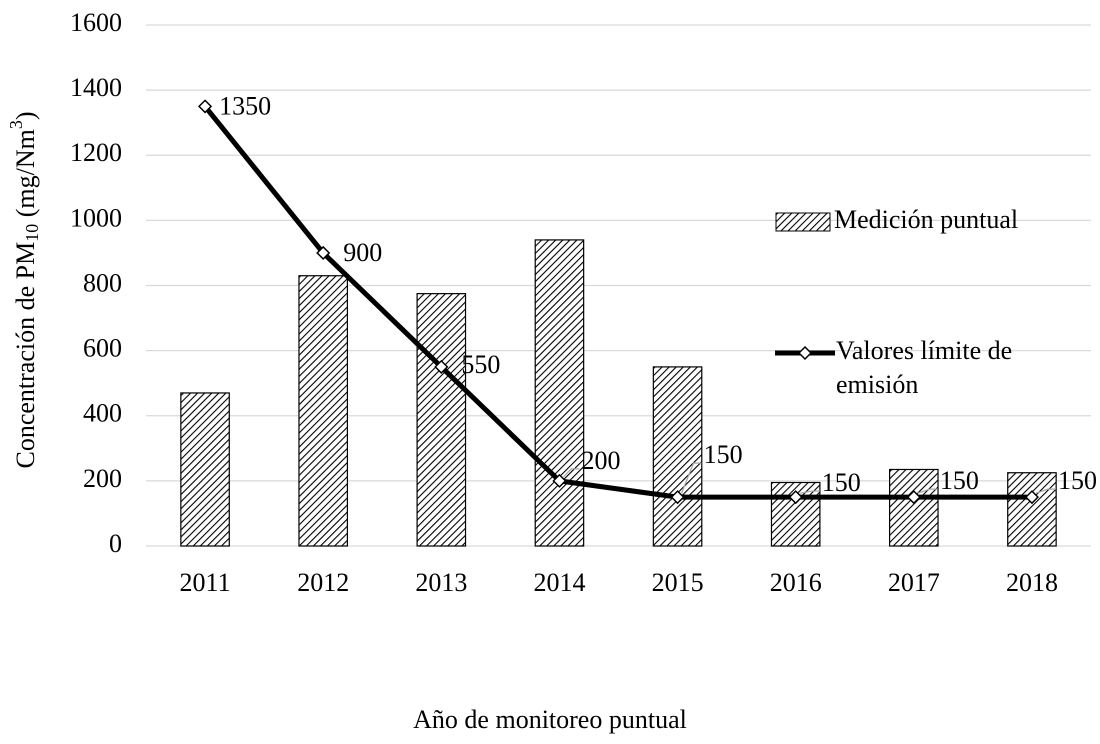  I want to click on y-label-sub: 10, so click(32, 233).